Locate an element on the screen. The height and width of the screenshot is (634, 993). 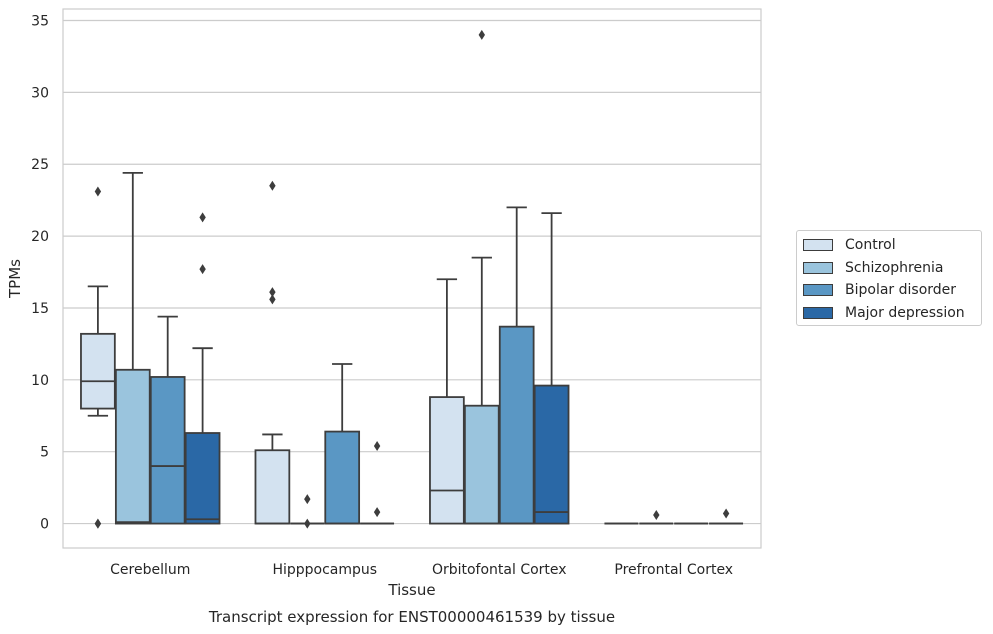
y-tick-label: 35 is located at coordinates (40, 21).